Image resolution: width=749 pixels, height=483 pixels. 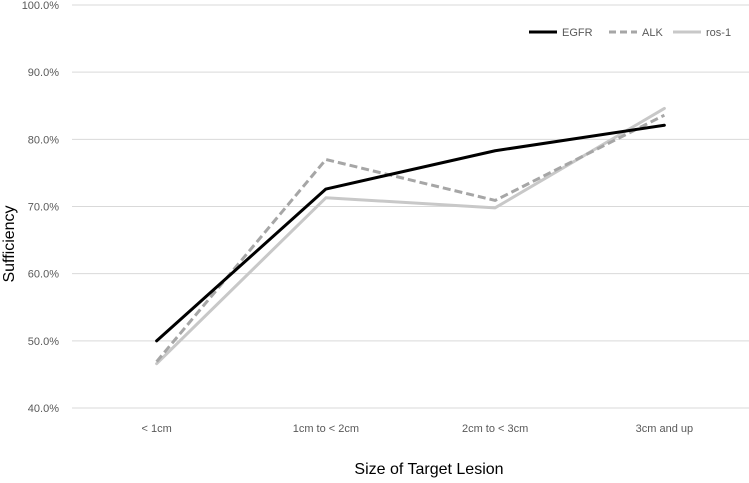 I want to click on y-tick-label: 60.0%, so click(x=43, y=275).